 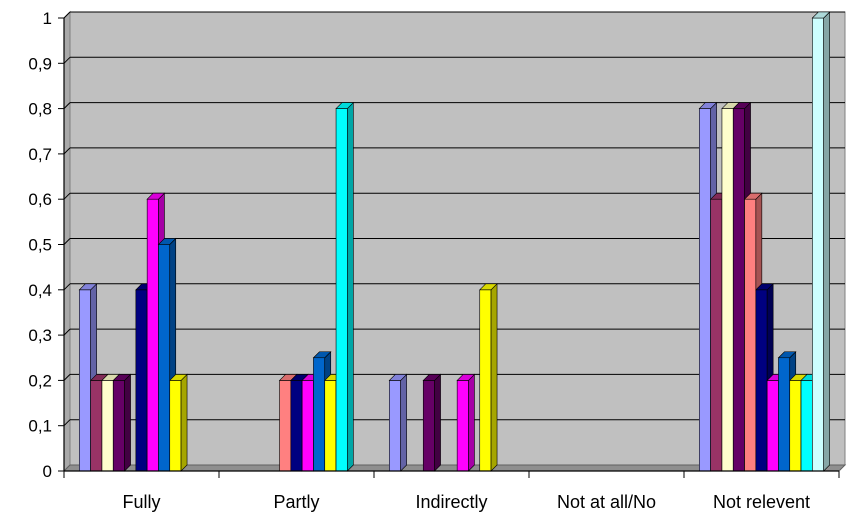 What do you see at coordinates (40, 109) in the screenshot?
I see `y-tick-label: 0,8` at bounding box center [40, 109].